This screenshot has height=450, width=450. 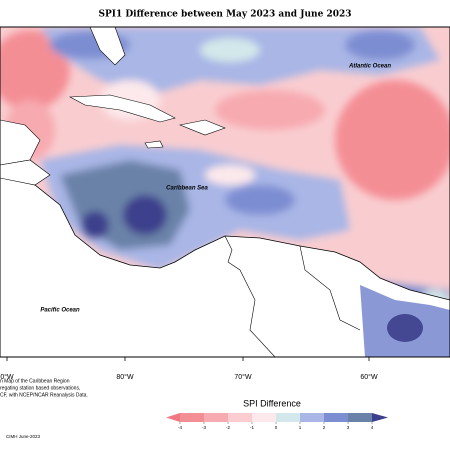 I want to click on colorbar-tick-label: -1, so click(x=252, y=427).